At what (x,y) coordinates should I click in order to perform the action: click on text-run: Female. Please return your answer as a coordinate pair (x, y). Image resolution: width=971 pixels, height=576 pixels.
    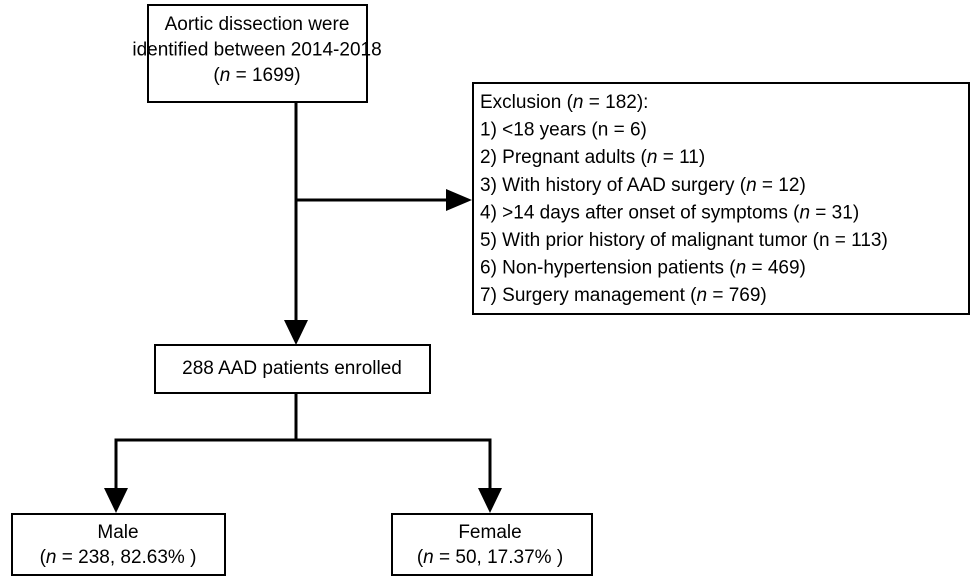
    Looking at the image, I should click on (489, 532).